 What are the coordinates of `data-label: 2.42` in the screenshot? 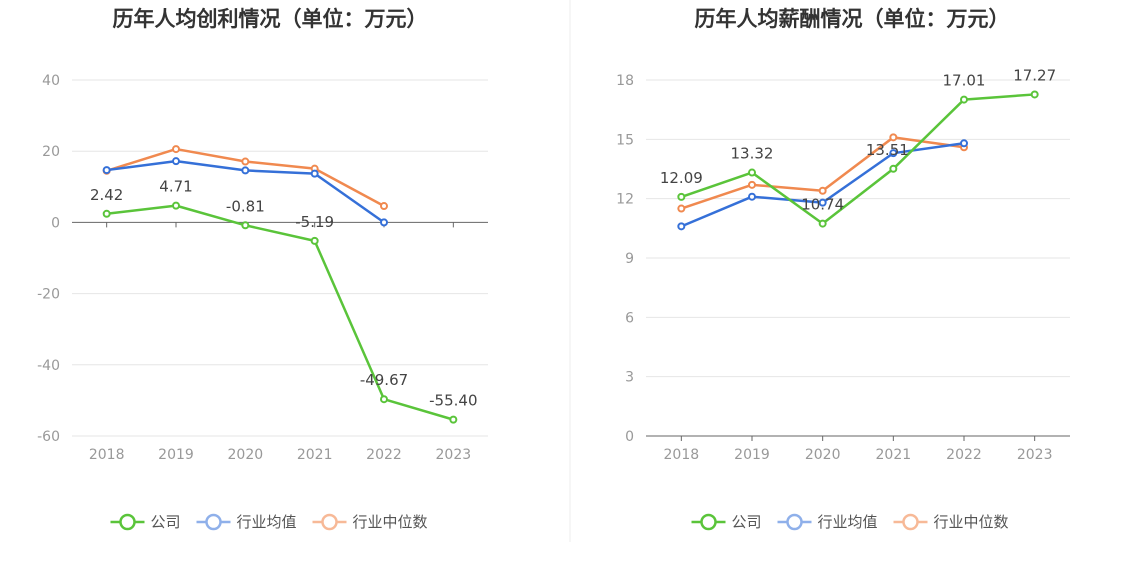 It's located at (106, 195).